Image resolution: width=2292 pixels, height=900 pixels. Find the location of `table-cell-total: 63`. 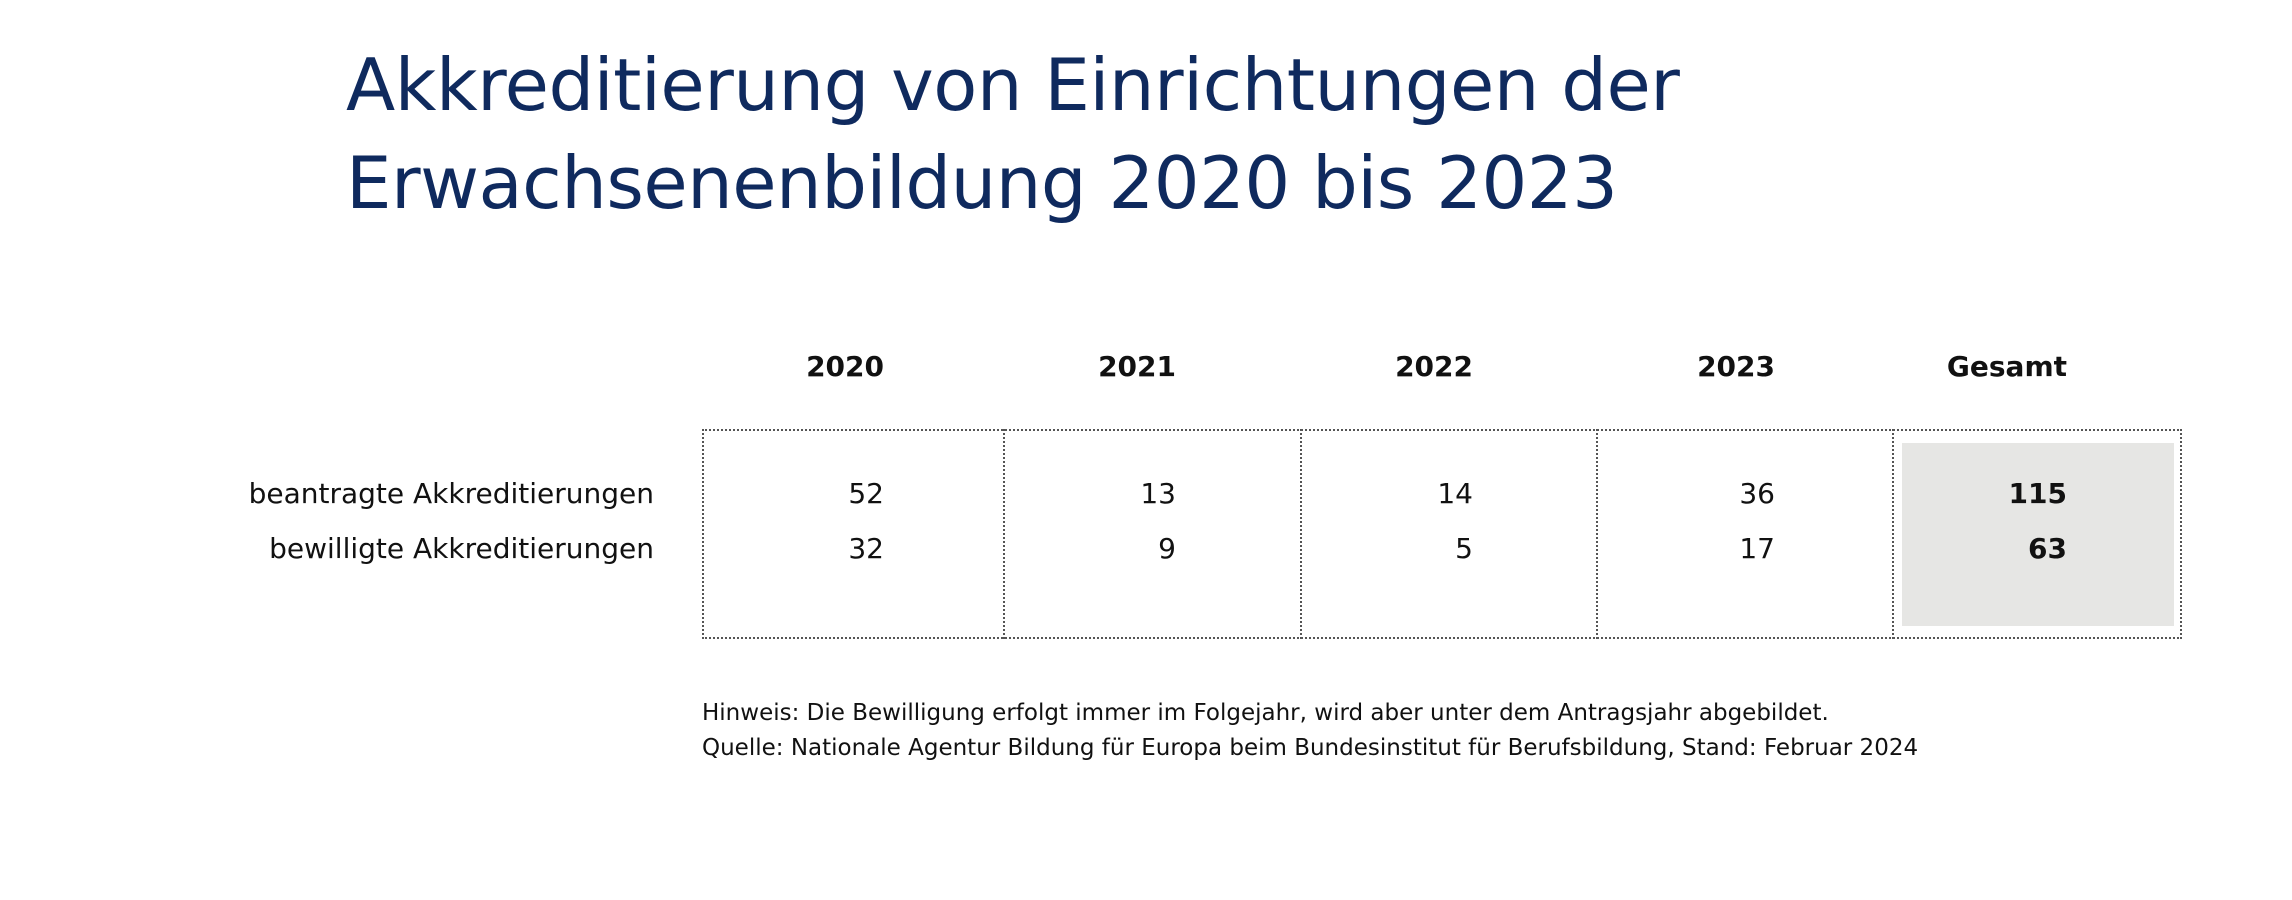

table-cell-total: 63 is located at coordinates (2047, 548).